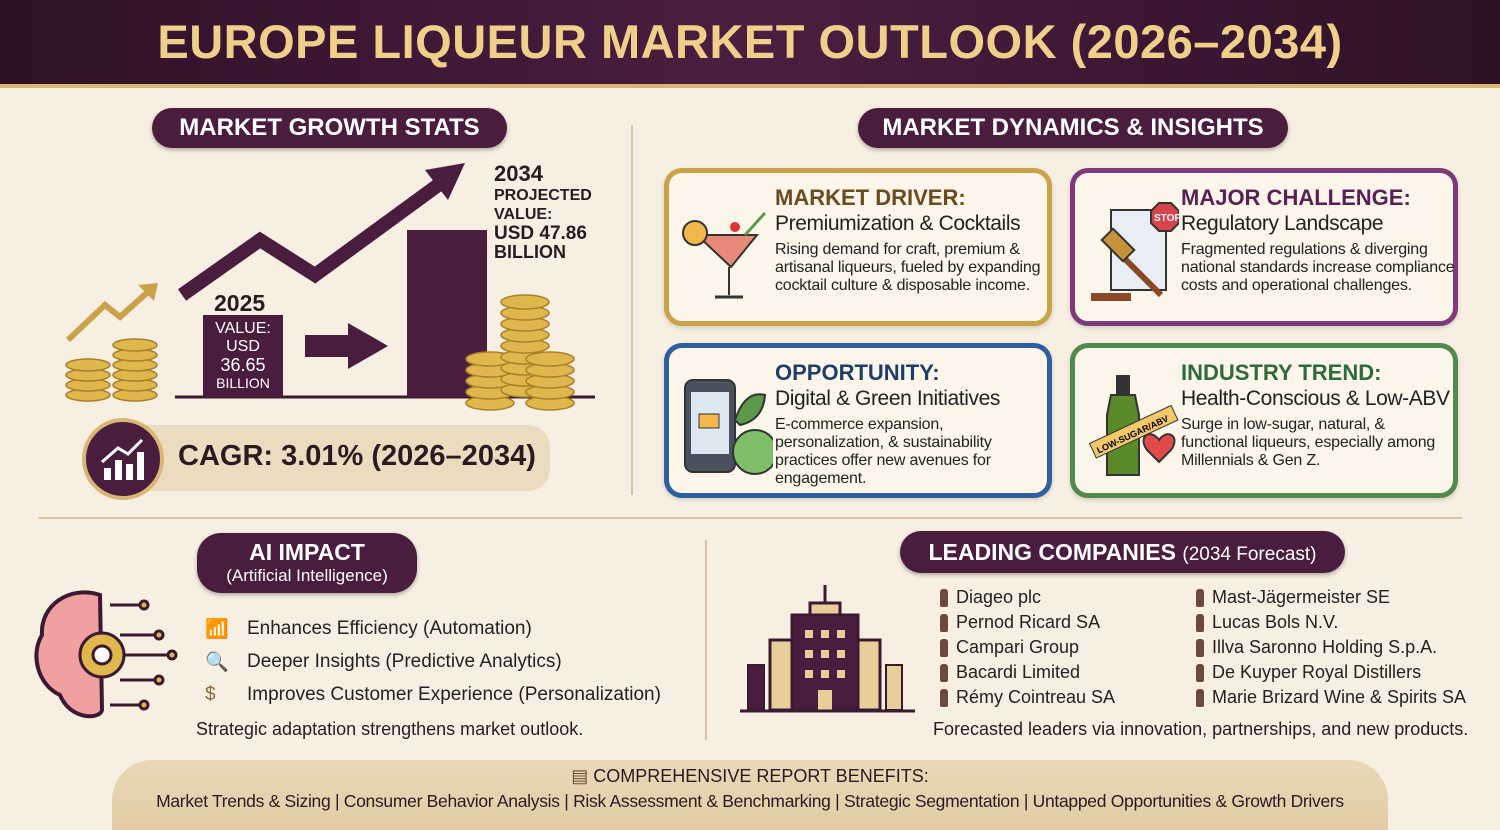  What do you see at coordinates (518, 173) in the screenshot?
I see `year-2034: 2034` at bounding box center [518, 173].